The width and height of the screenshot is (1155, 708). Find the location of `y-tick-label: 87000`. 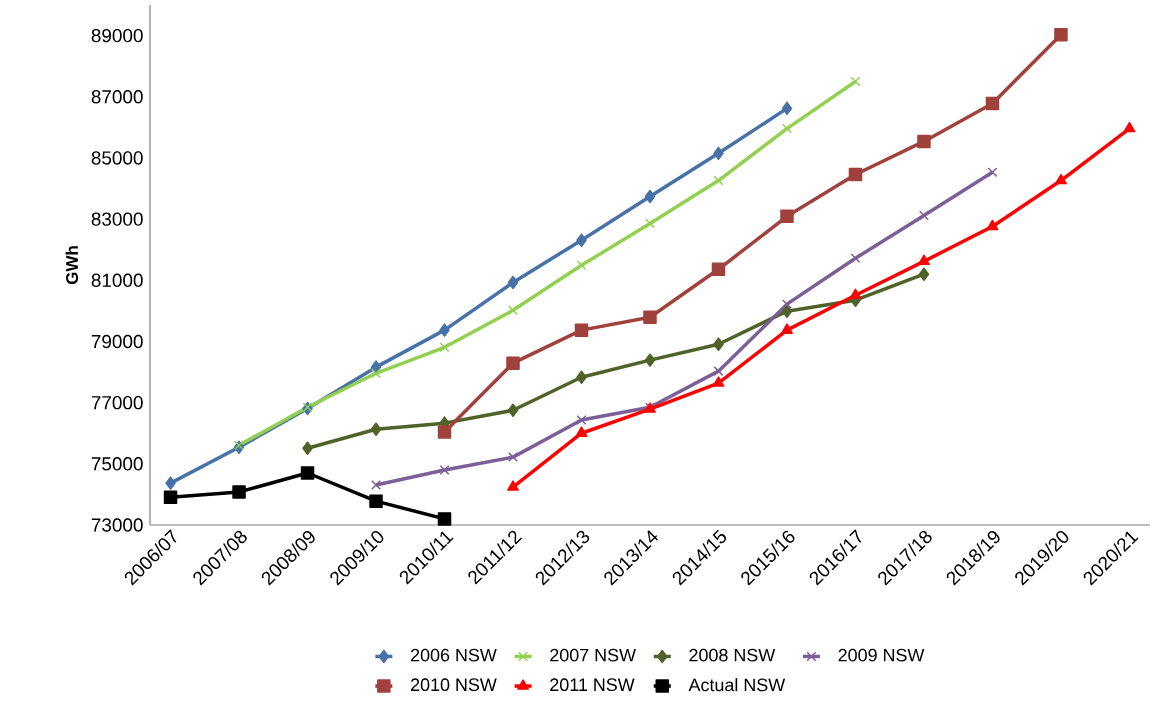

y-tick-label: 87000 is located at coordinates (117, 97).